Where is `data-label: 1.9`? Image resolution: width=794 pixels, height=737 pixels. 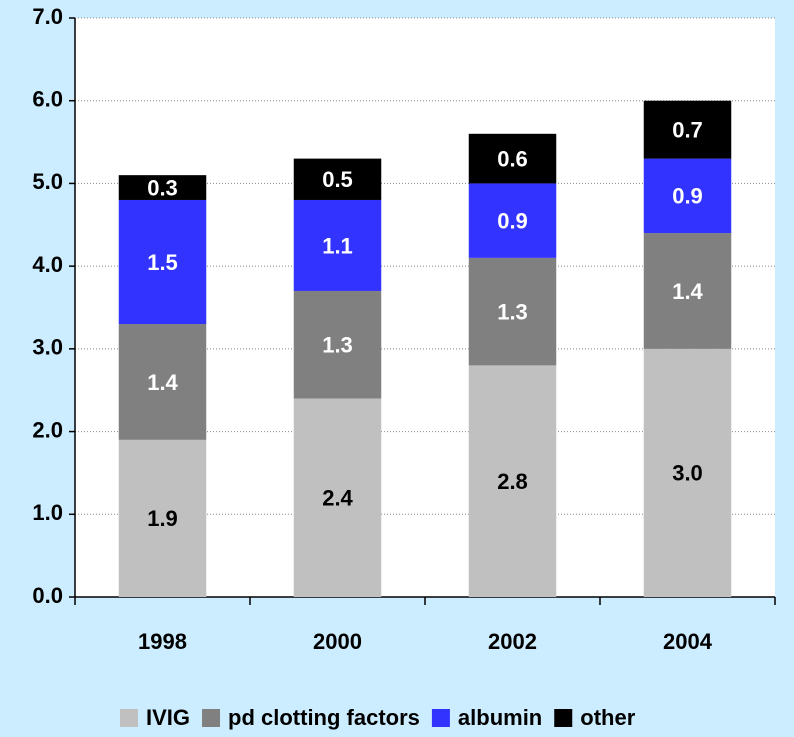
data-label: 1.9 is located at coordinates (162, 518).